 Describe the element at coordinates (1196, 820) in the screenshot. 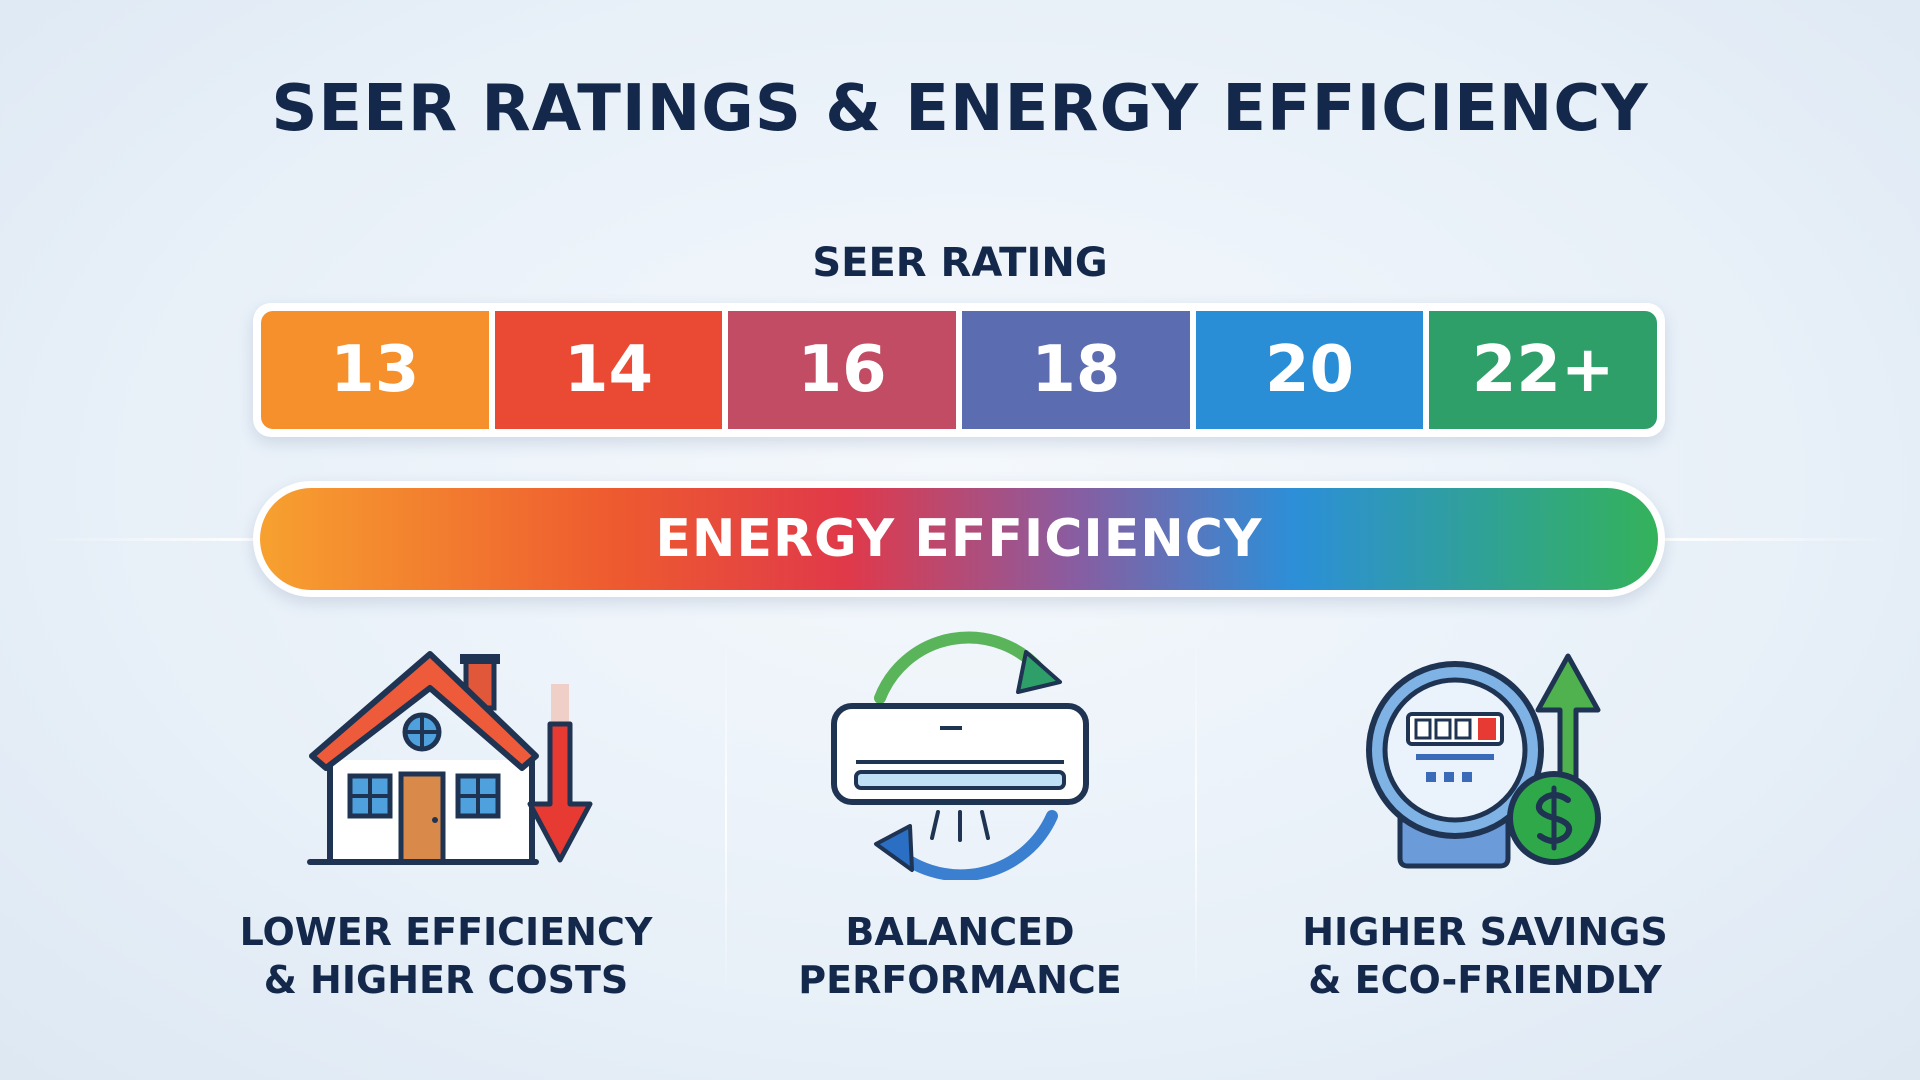

I see `column-divider-right` at that location.